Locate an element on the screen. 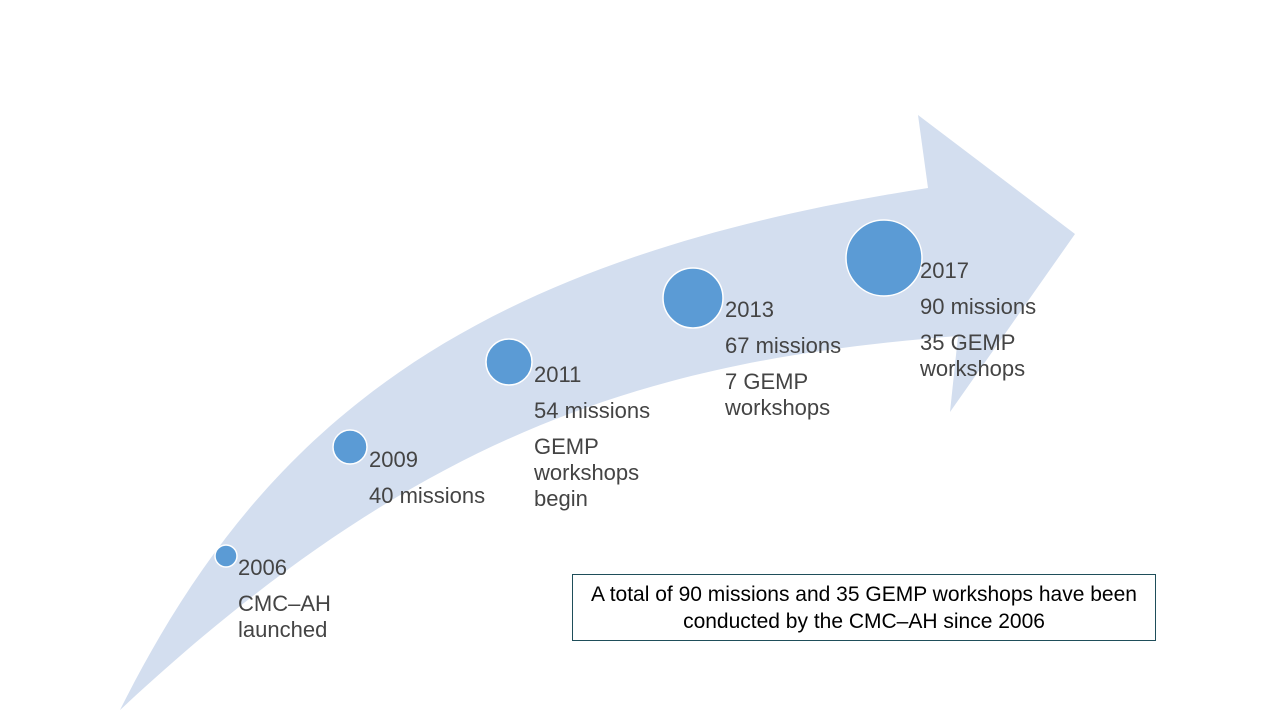  milestone-year: 2013 is located at coordinates (749, 309).